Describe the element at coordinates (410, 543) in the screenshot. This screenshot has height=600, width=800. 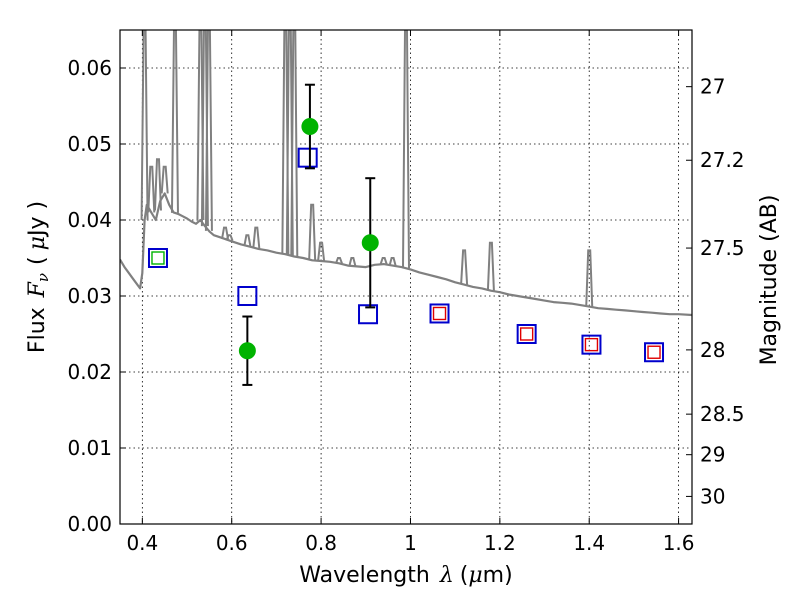
I see `x-tick-label: 1` at that location.